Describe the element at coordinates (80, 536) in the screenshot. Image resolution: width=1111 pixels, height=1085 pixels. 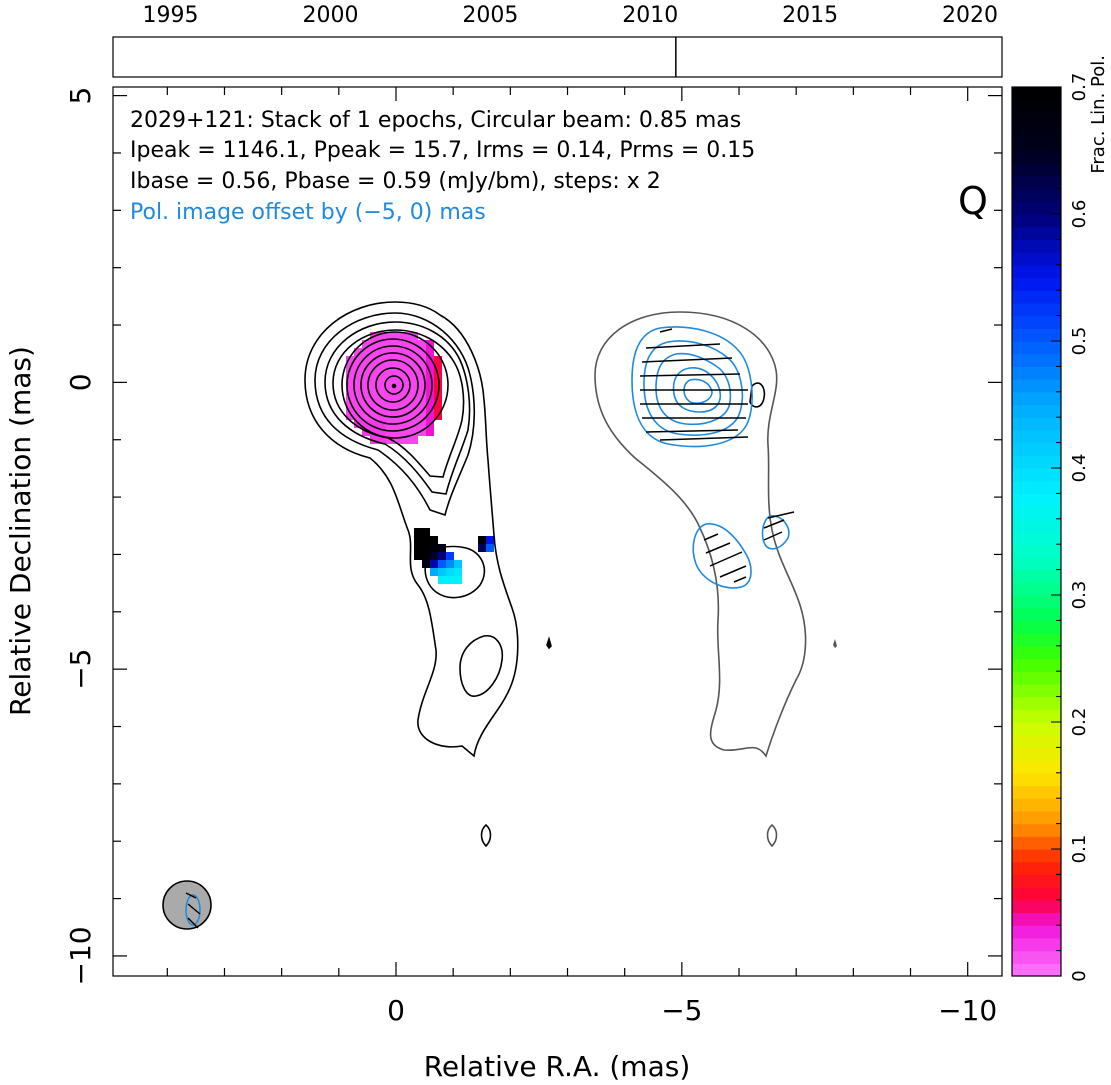
I see `y-tick-labels: 5 0 −5 −10` at that location.